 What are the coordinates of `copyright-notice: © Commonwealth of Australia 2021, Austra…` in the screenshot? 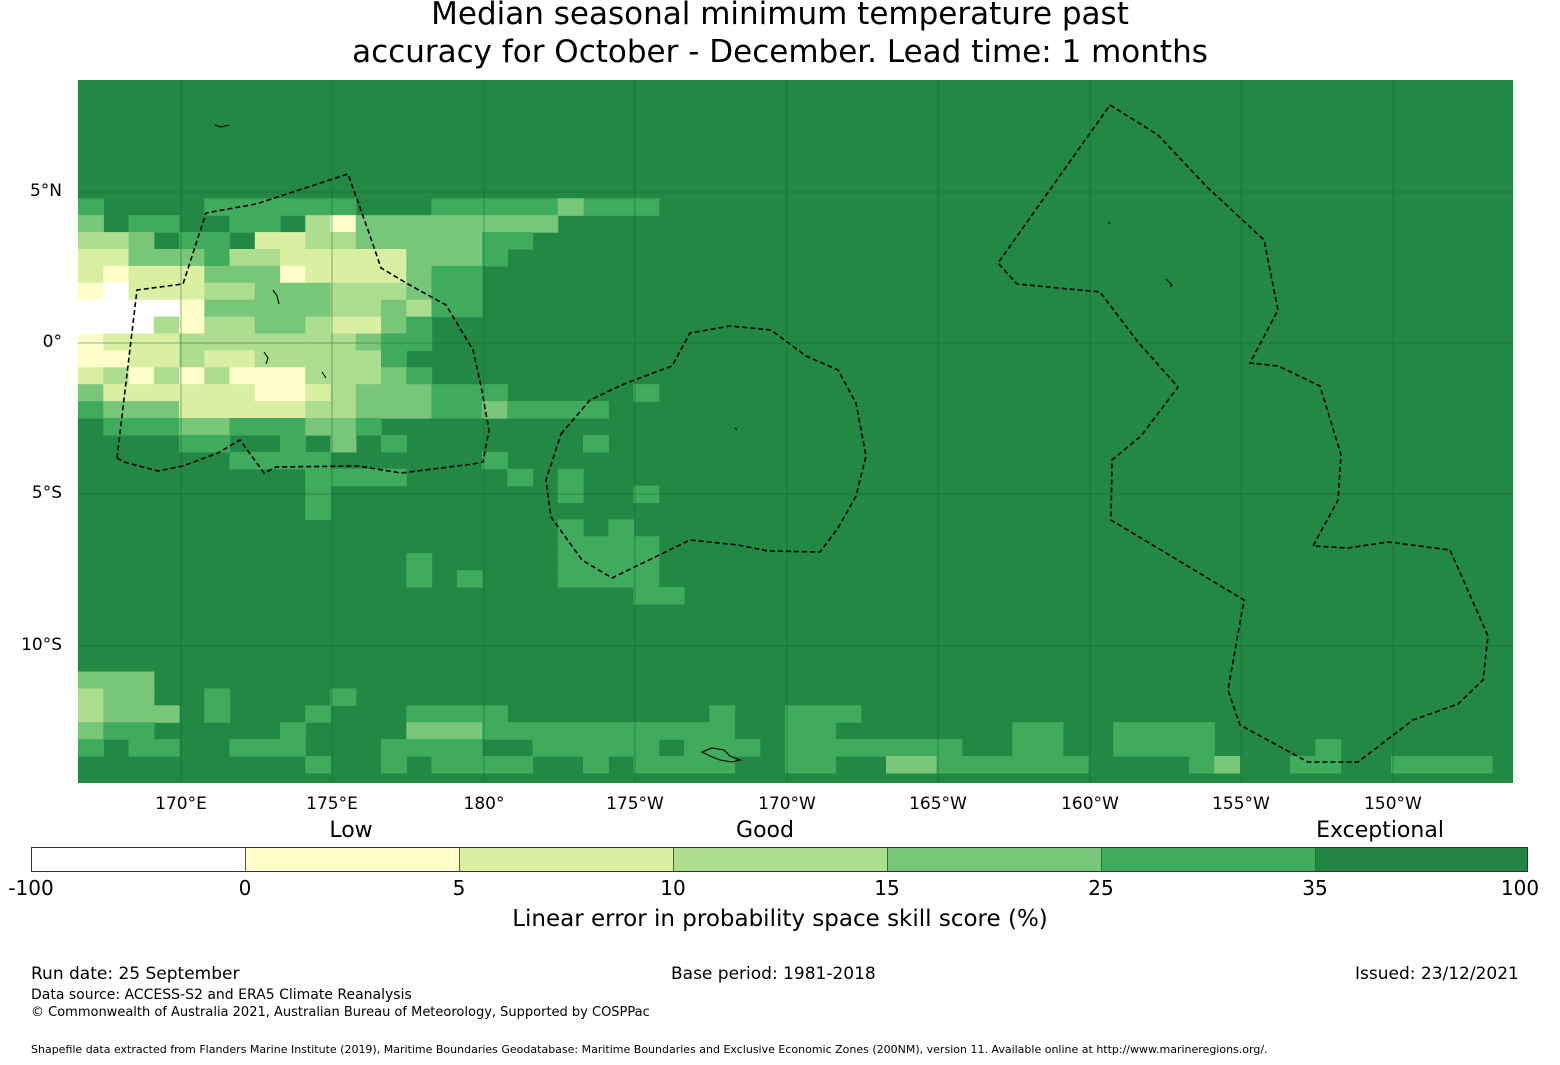 It's located at (340, 1012).